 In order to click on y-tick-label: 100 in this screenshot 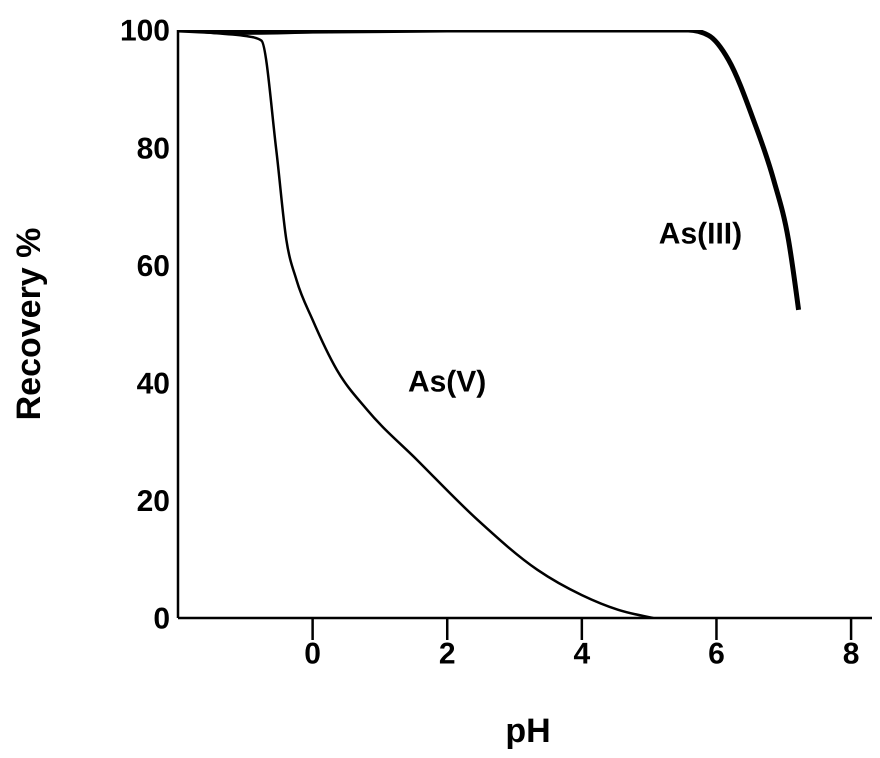, I will do `click(145, 31)`.